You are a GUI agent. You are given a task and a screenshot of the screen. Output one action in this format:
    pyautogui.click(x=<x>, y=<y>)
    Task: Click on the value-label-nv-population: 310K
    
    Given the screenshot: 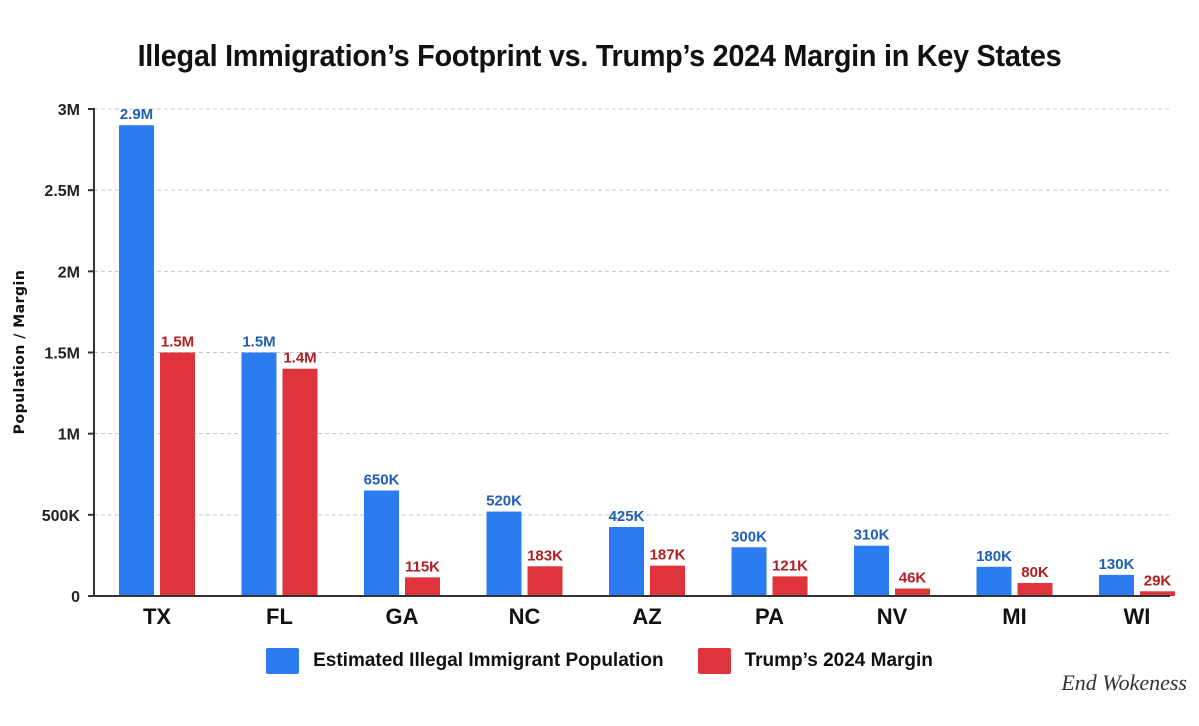 What is the action you would take?
    pyautogui.click(x=872, y=535)
    